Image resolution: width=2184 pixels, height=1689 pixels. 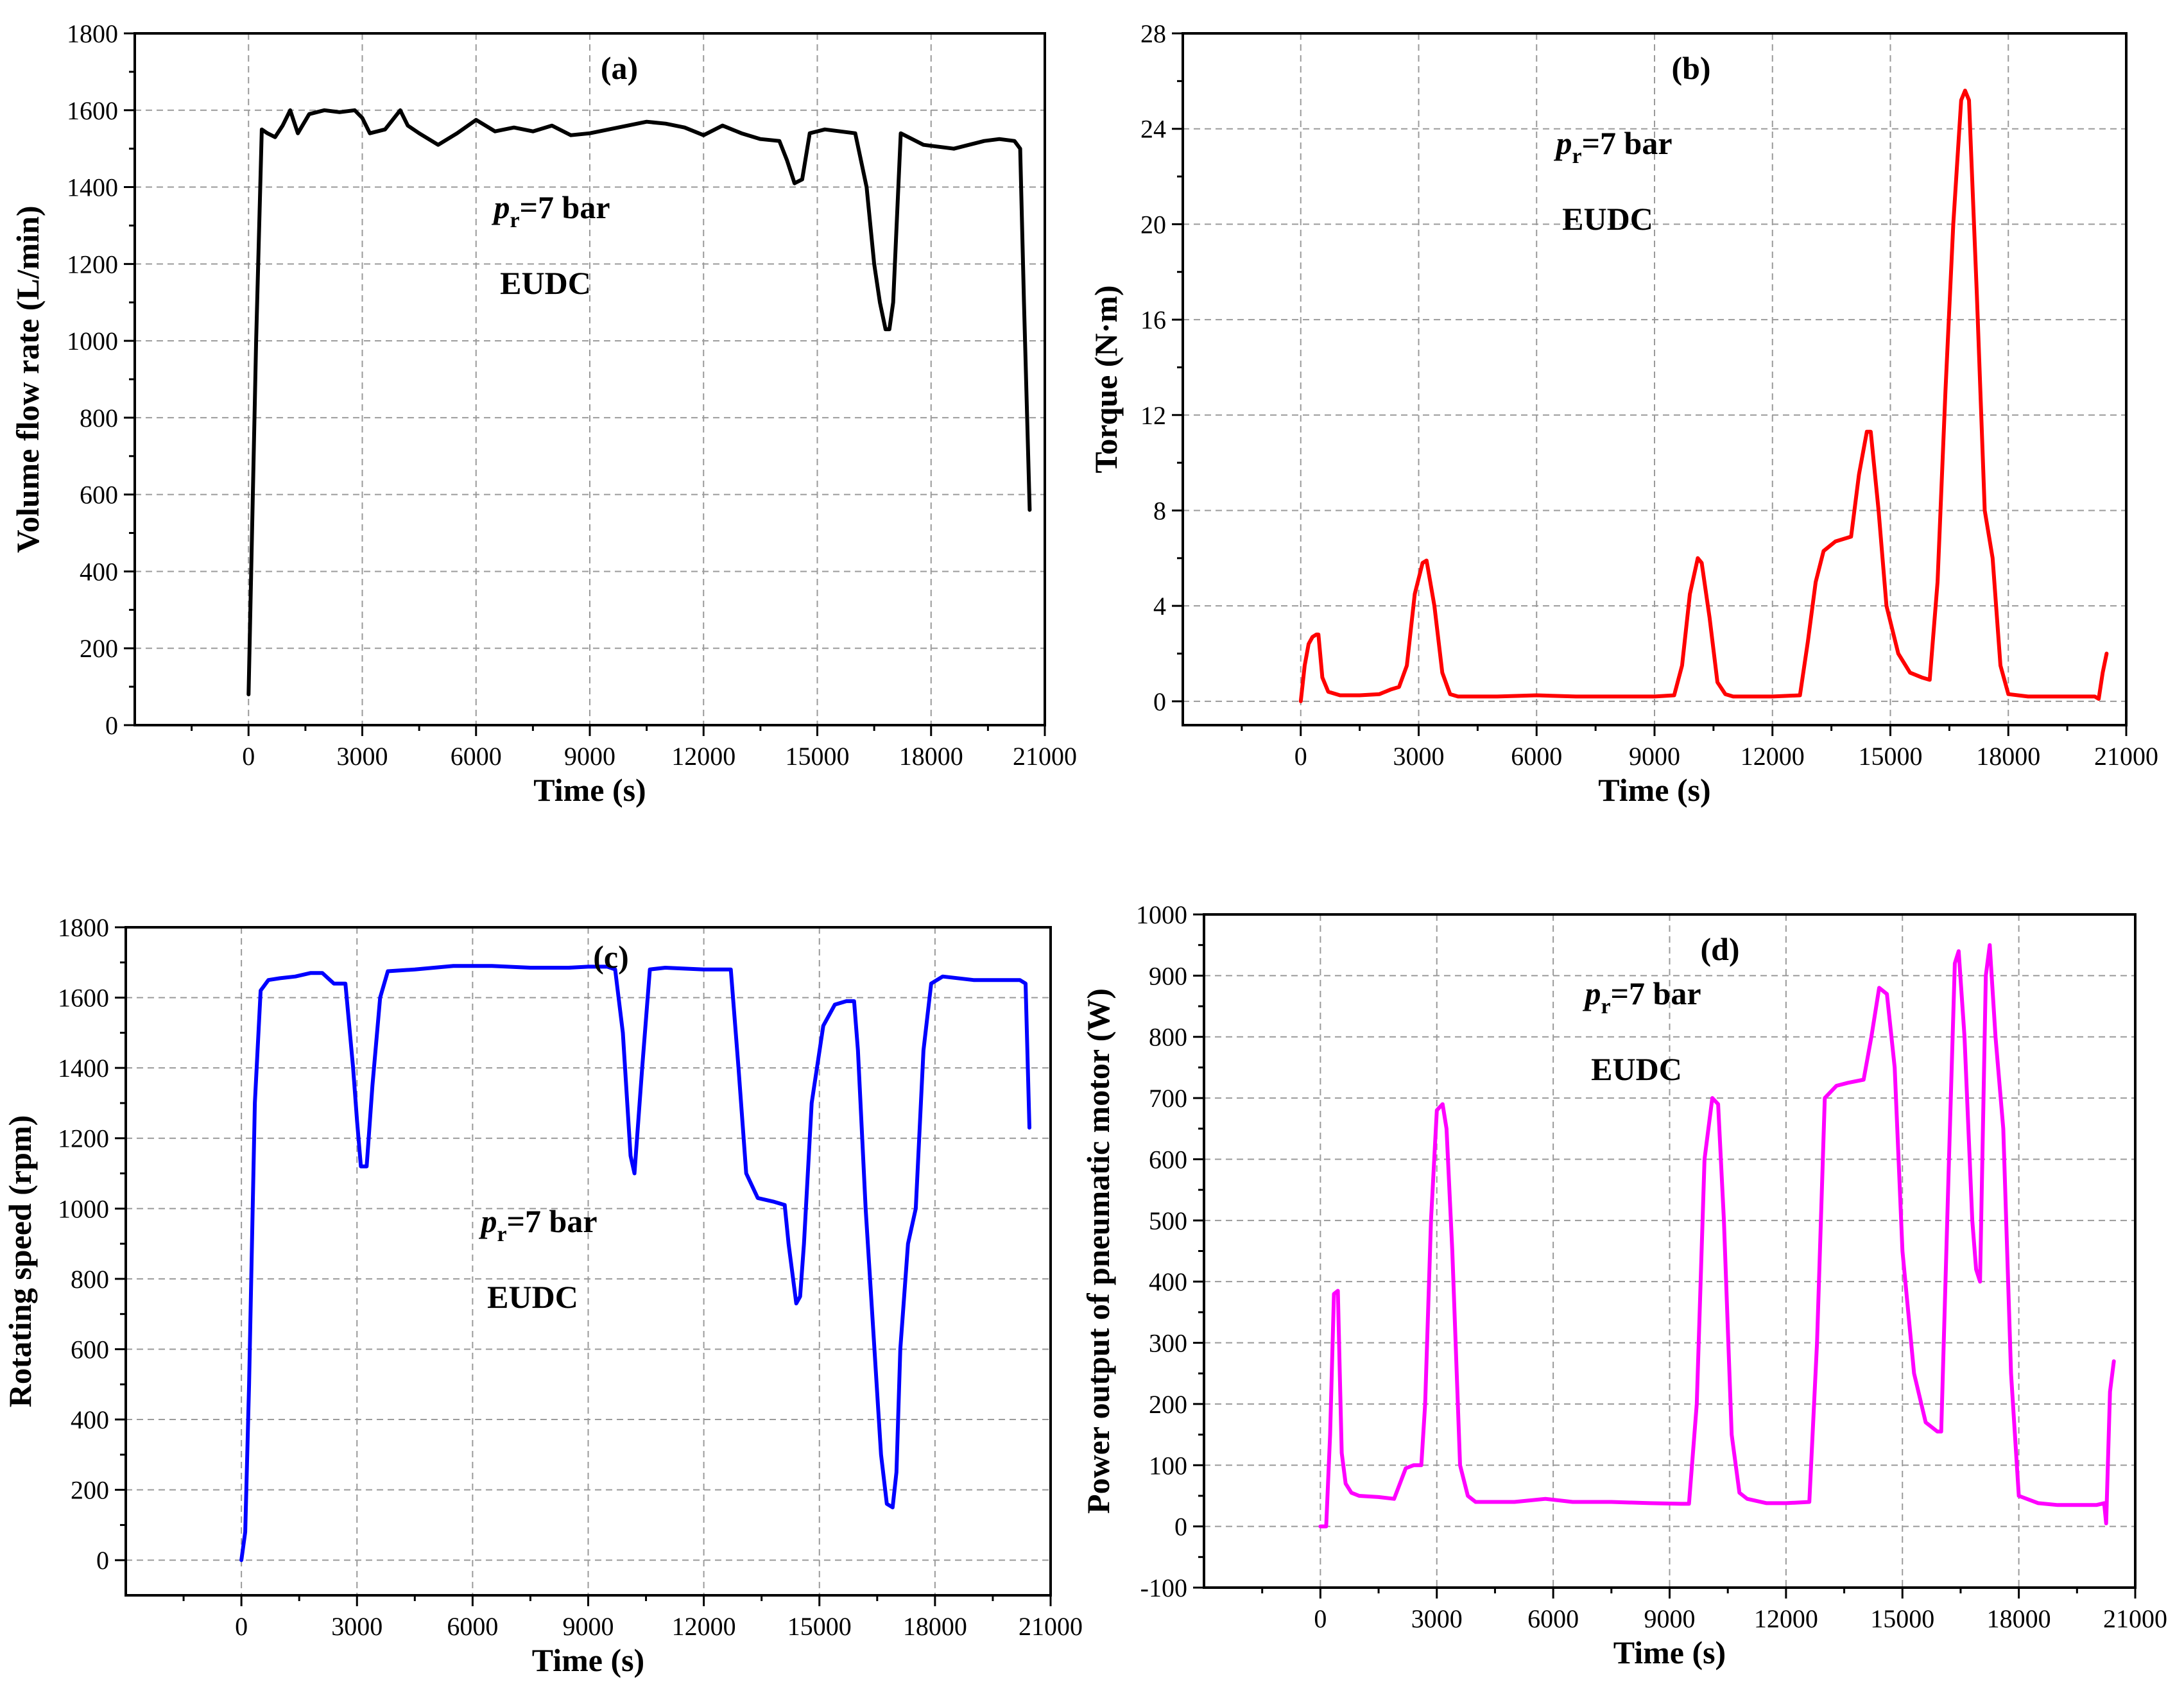 I want to click on panel-label: (b), so click(x=1690, y=68).